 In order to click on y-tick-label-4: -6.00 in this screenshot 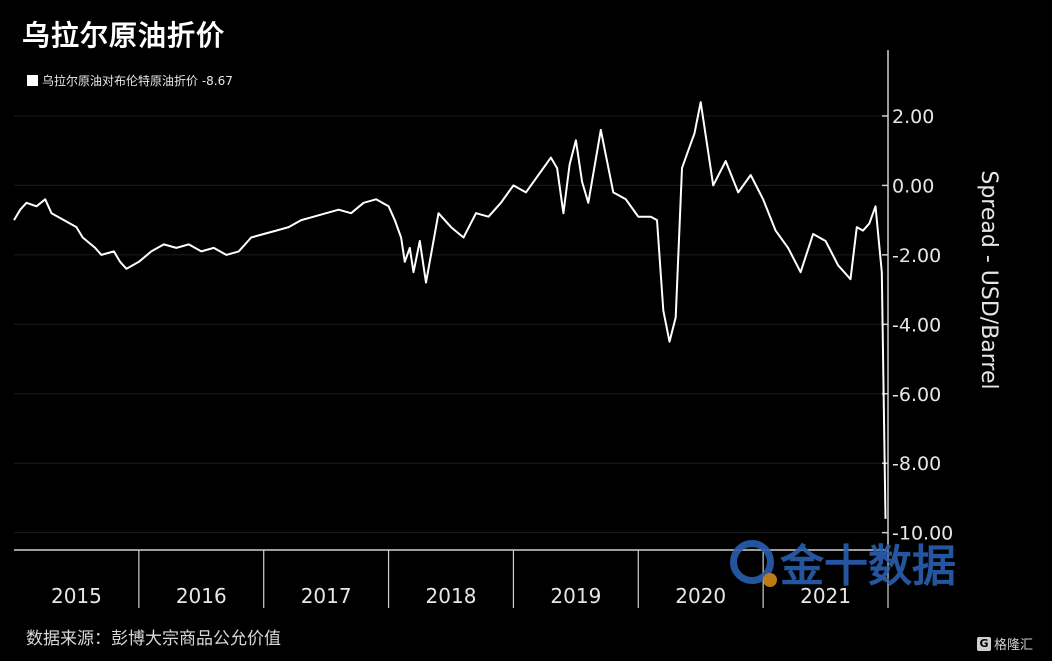, I will do `click(916, 395)`.